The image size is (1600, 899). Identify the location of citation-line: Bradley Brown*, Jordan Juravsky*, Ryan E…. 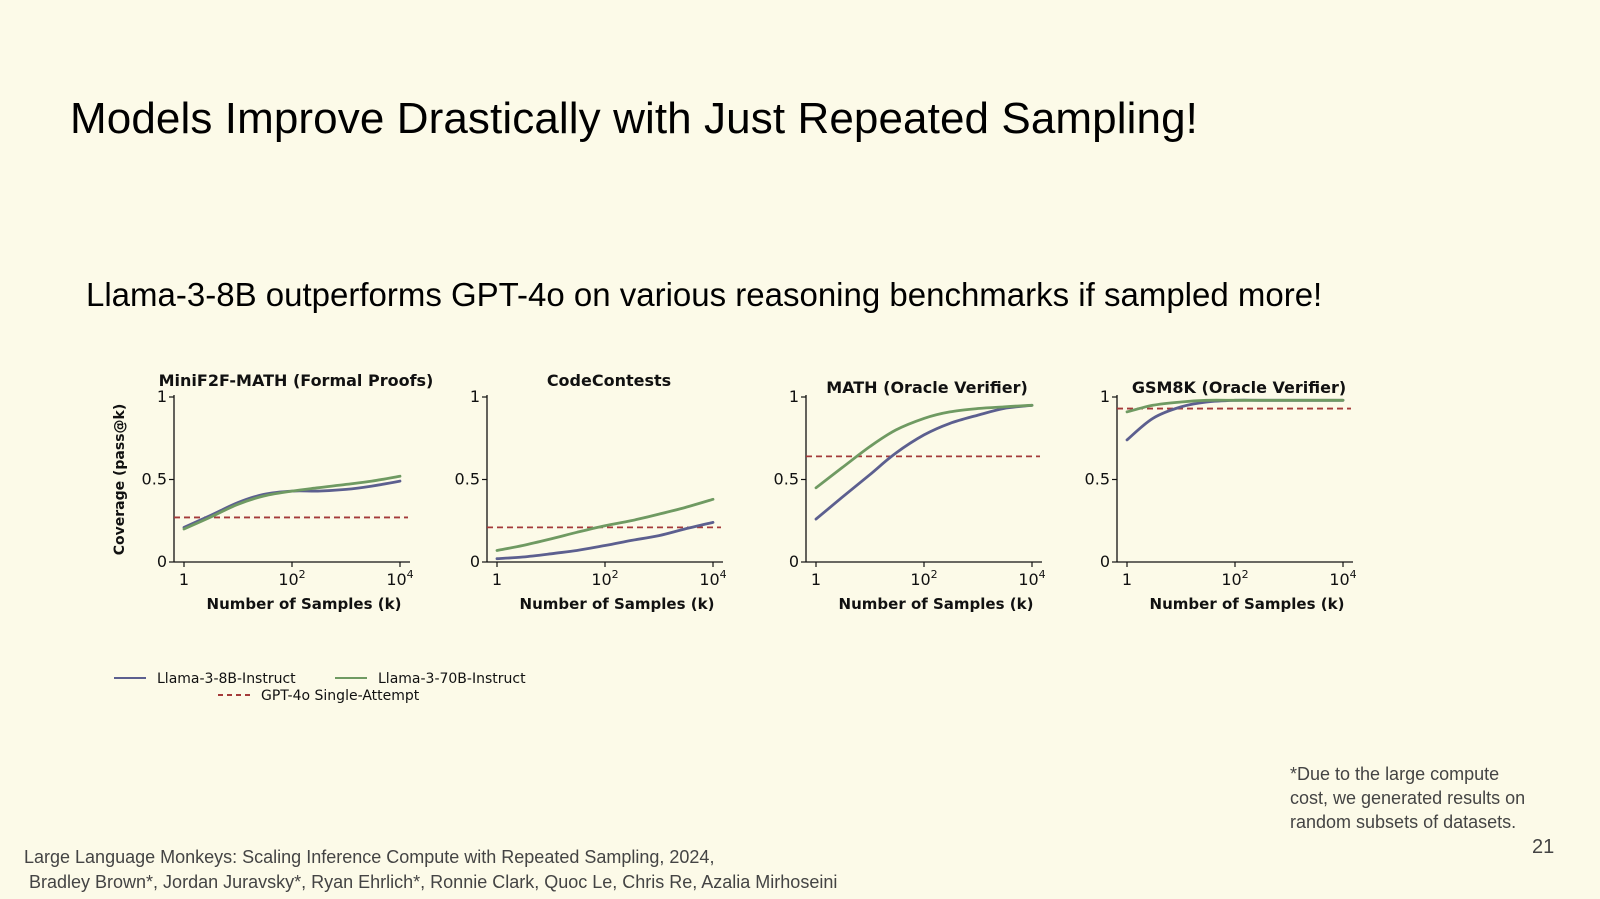
(431, 882).